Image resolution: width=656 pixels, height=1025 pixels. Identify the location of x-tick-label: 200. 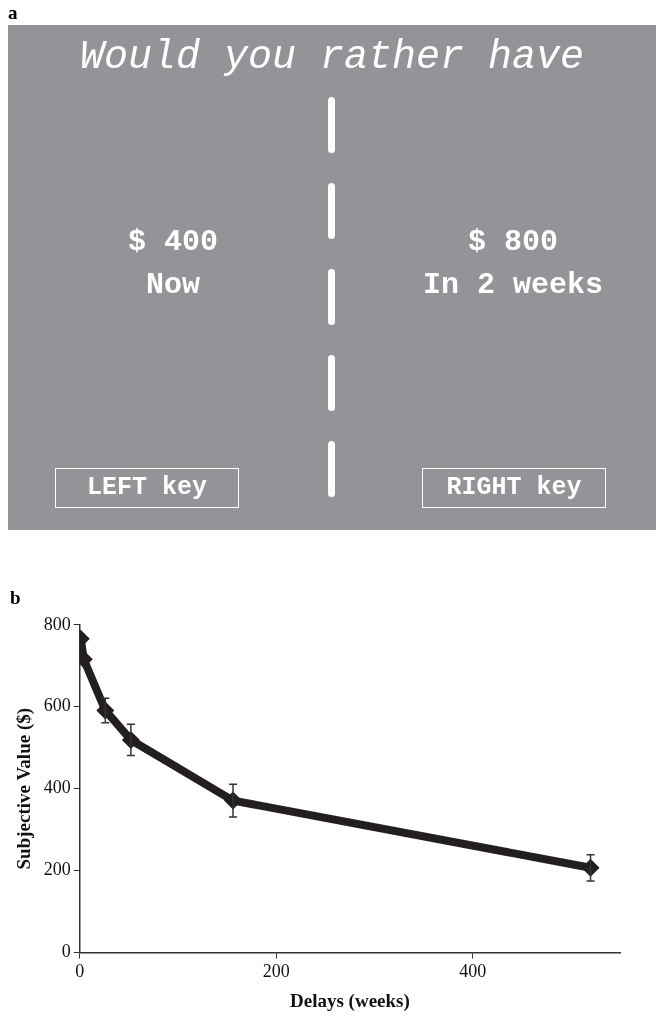
(276, 971).